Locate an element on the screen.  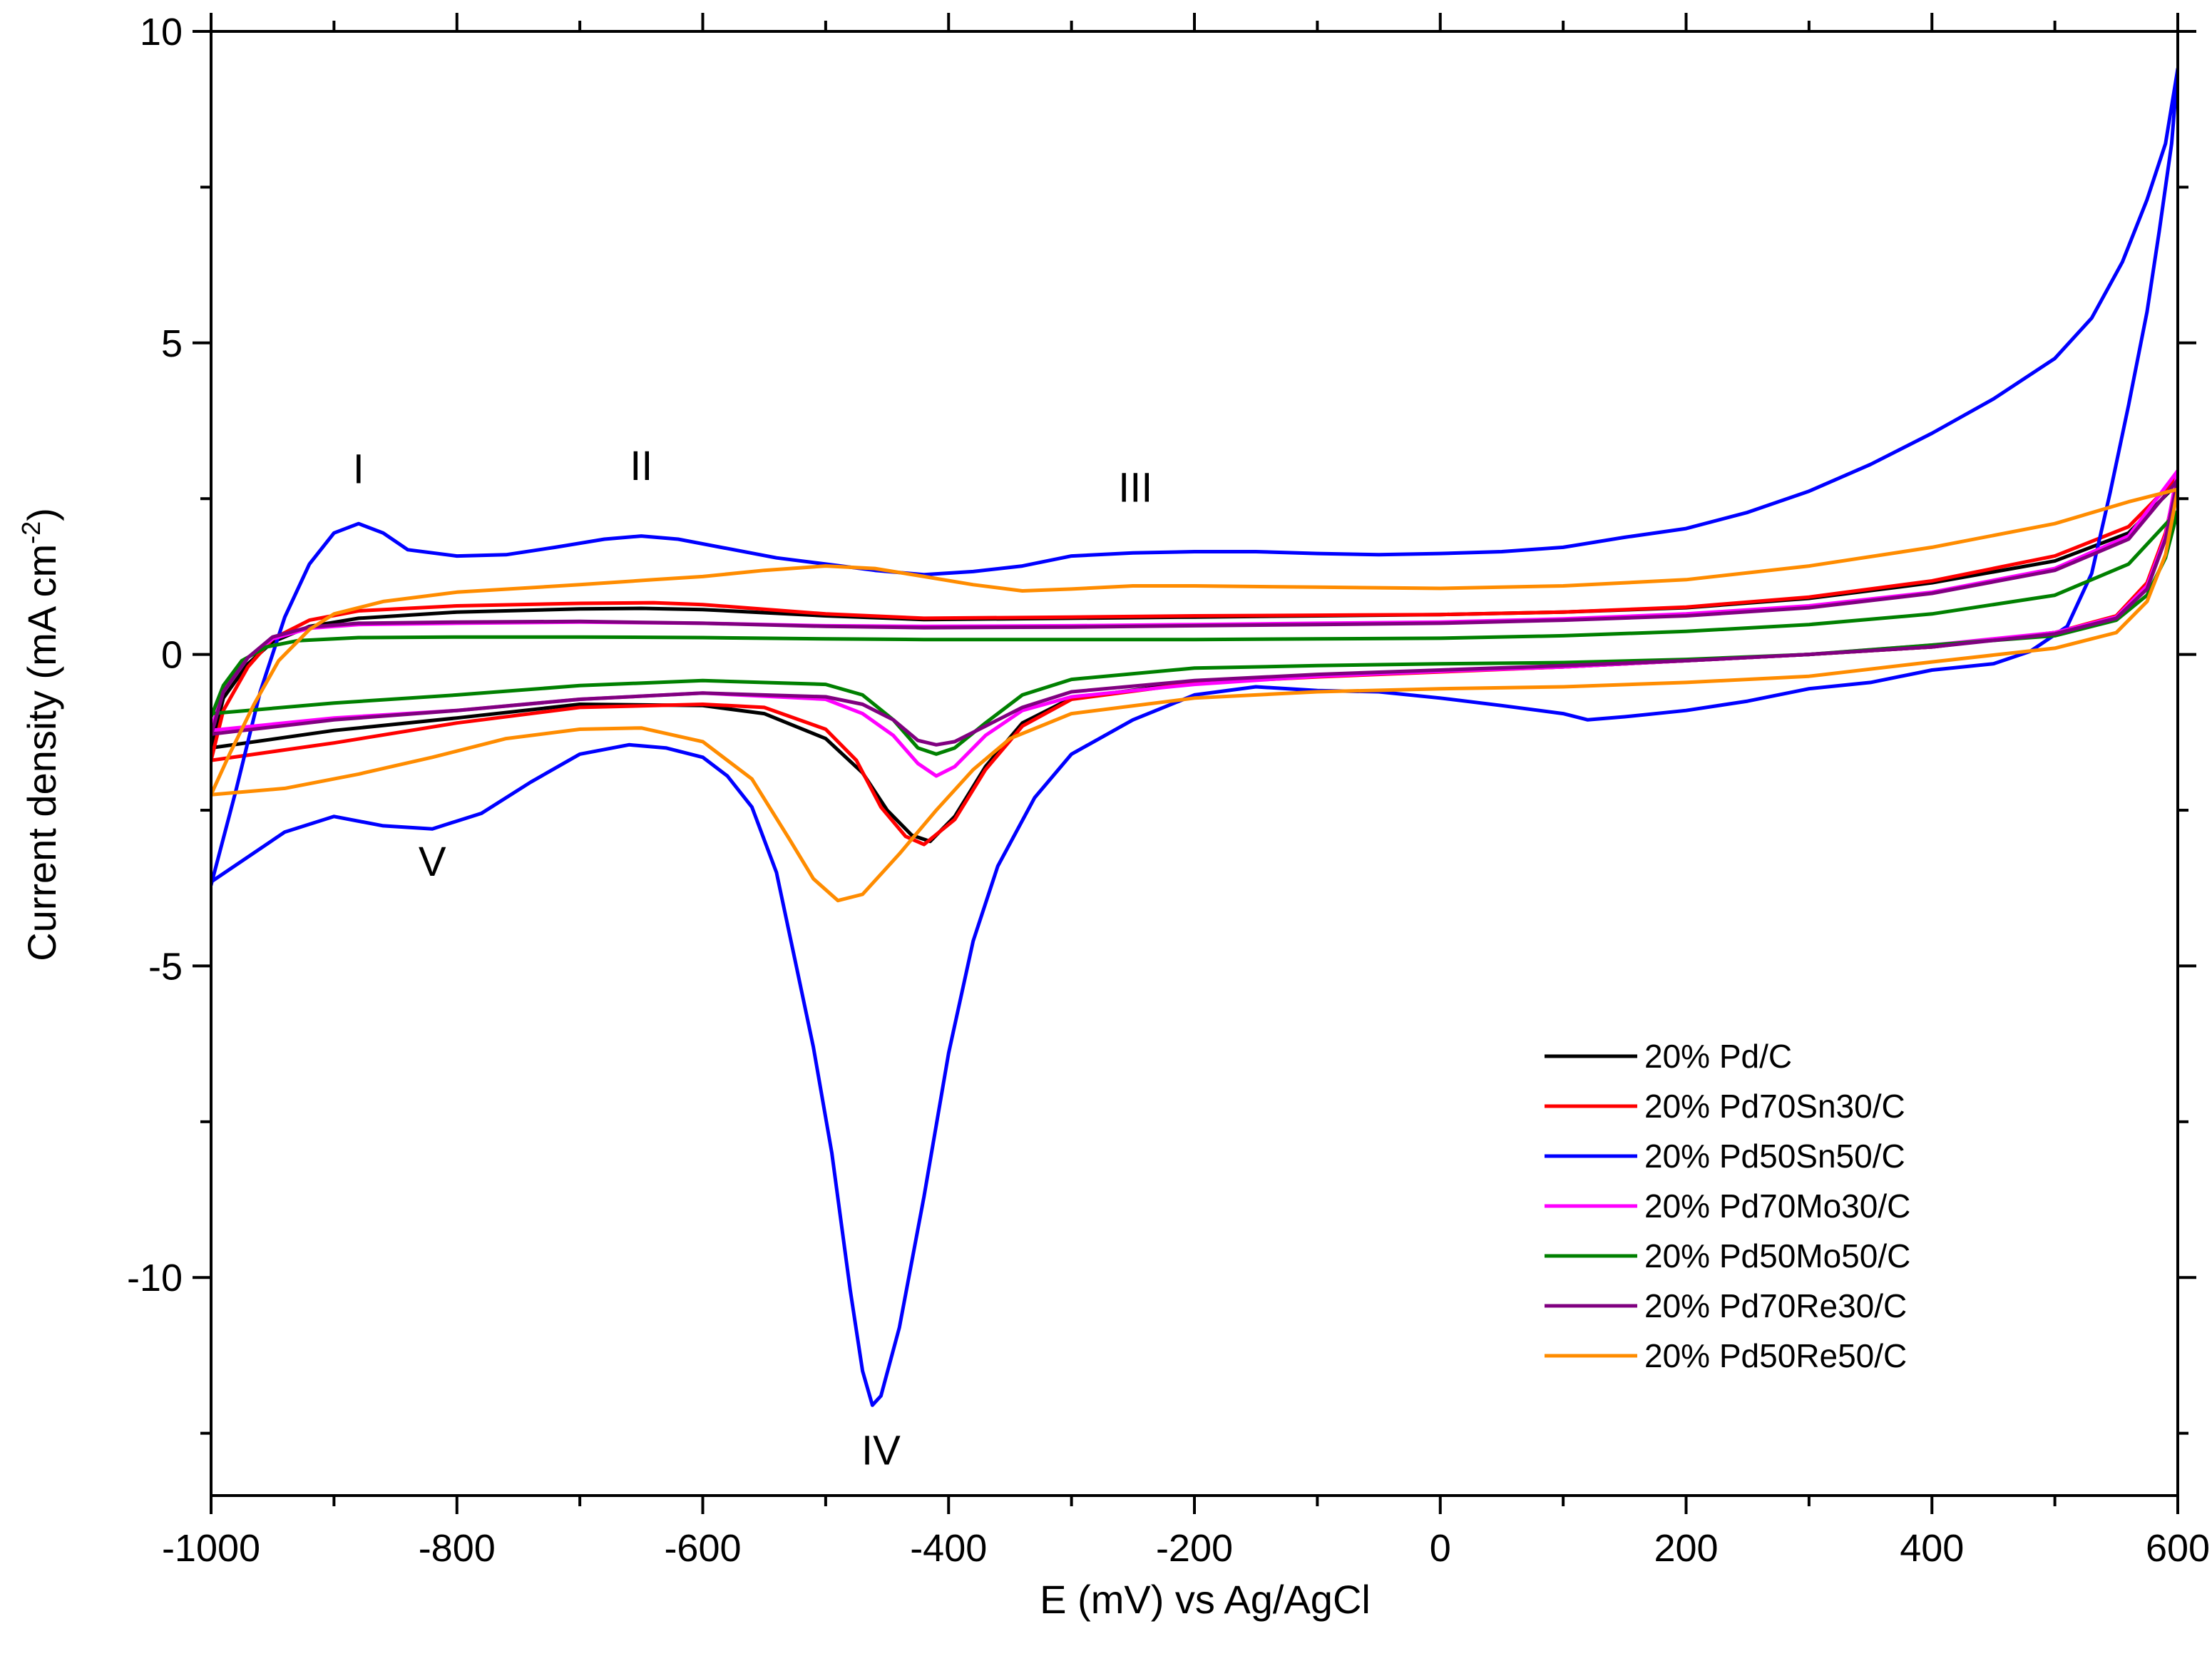
x-tick-label: 200 is located at coordinates (1686, 1548).